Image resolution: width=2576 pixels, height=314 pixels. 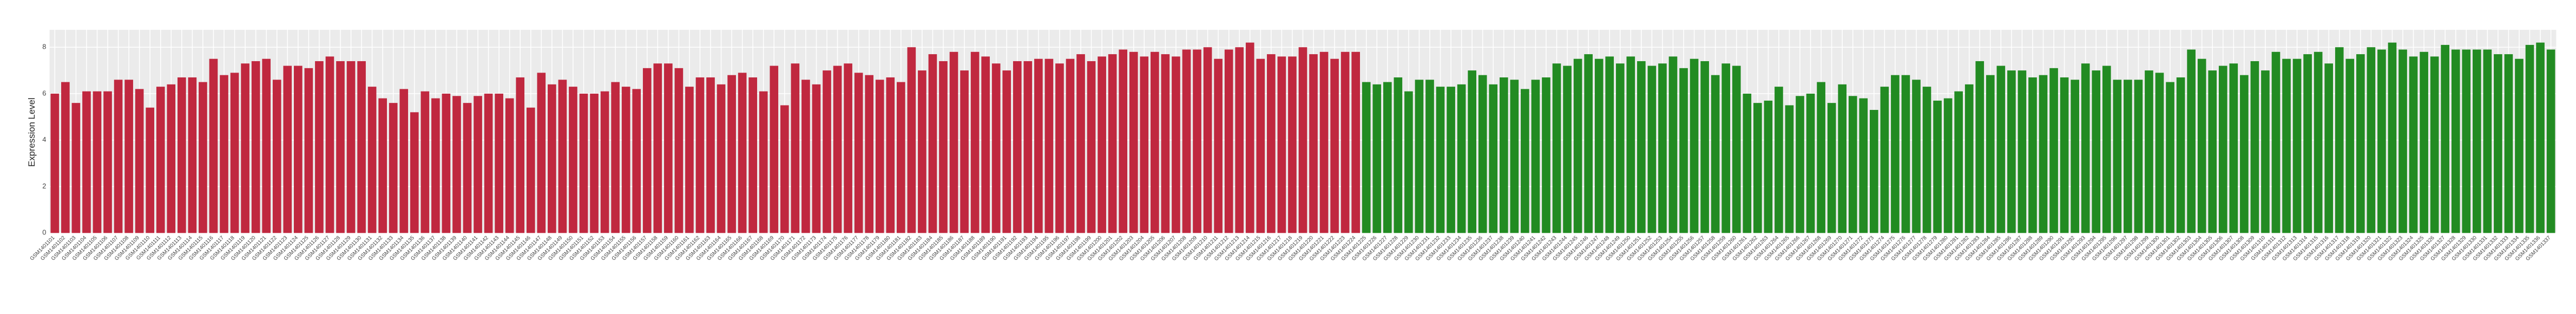 I want to click on y-tick-label: 2, so click(x=44, y=186).